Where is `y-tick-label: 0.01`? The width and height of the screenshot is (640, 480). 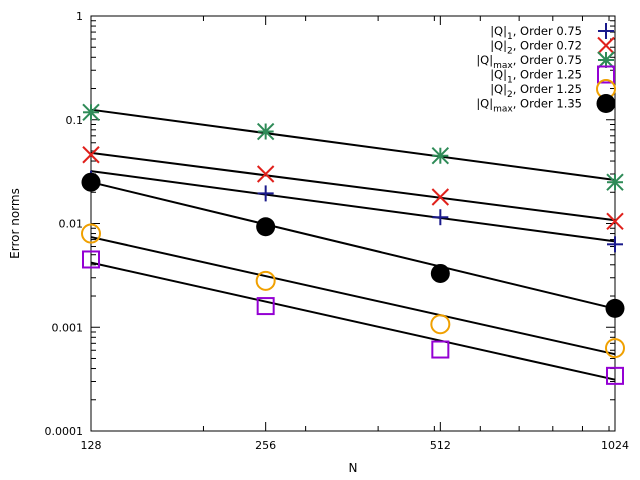 y-tick-label: 0.01 is located at coordinates (71, 224).